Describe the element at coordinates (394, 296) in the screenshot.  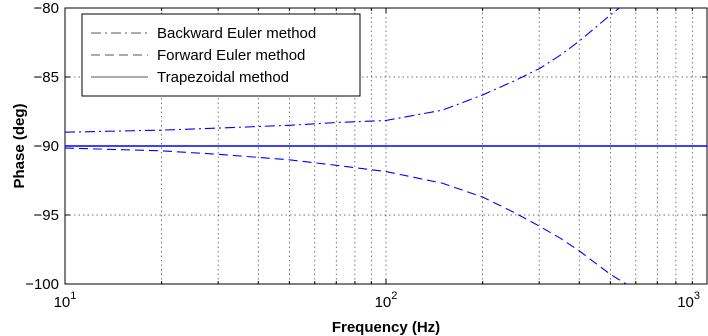
I see `x-tick-exponent: 2` at that location.